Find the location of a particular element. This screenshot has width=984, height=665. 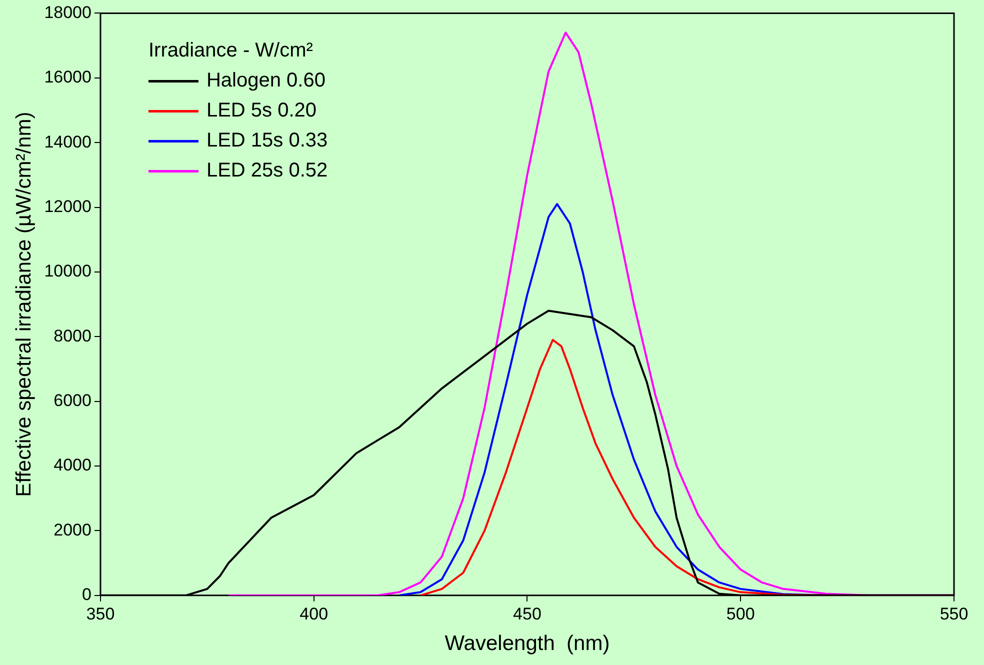

y-tick-label: 0 is located at coordinates (87, 594).